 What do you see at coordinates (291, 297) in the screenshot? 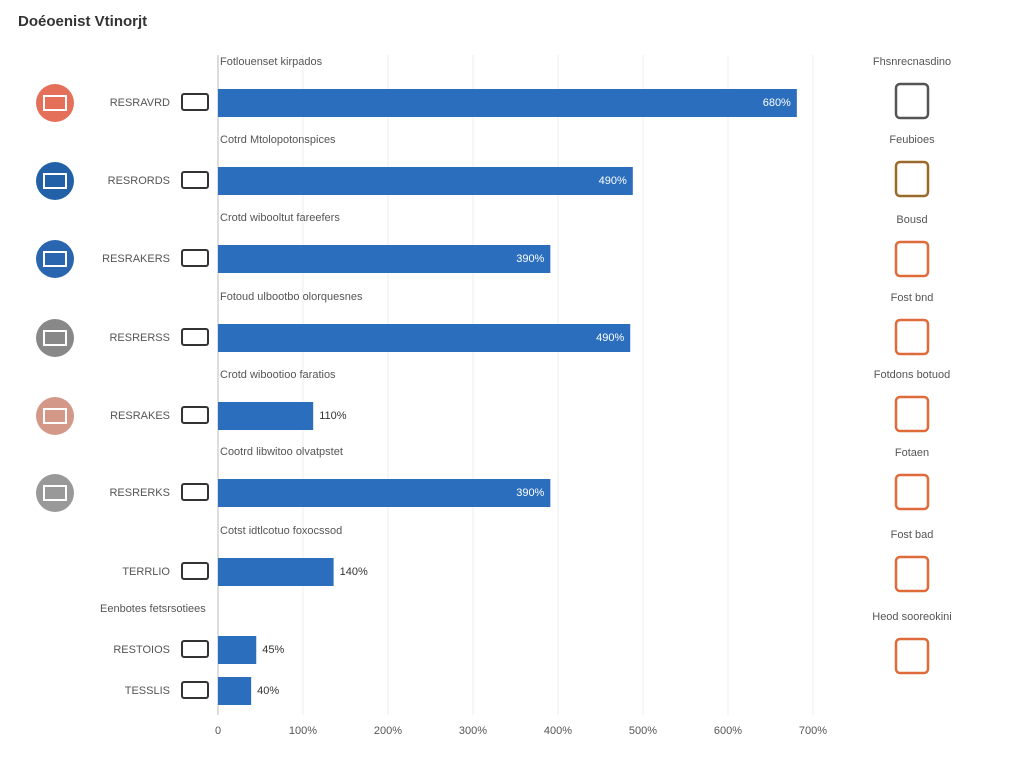
I see `group-label: Fotoud ulbootbo olorquesnes` at bounding box center [291, 297].